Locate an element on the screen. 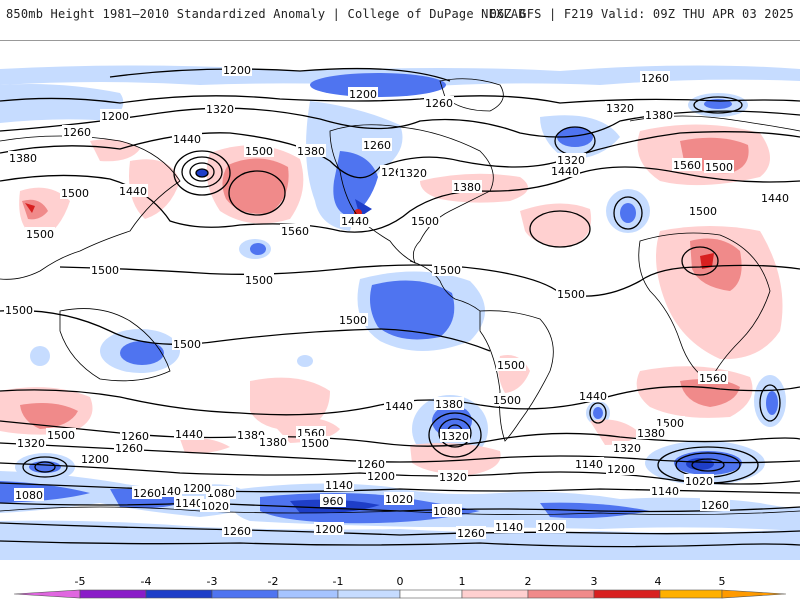  colorbar-tick: 3 is located at coordinates (594, 581).